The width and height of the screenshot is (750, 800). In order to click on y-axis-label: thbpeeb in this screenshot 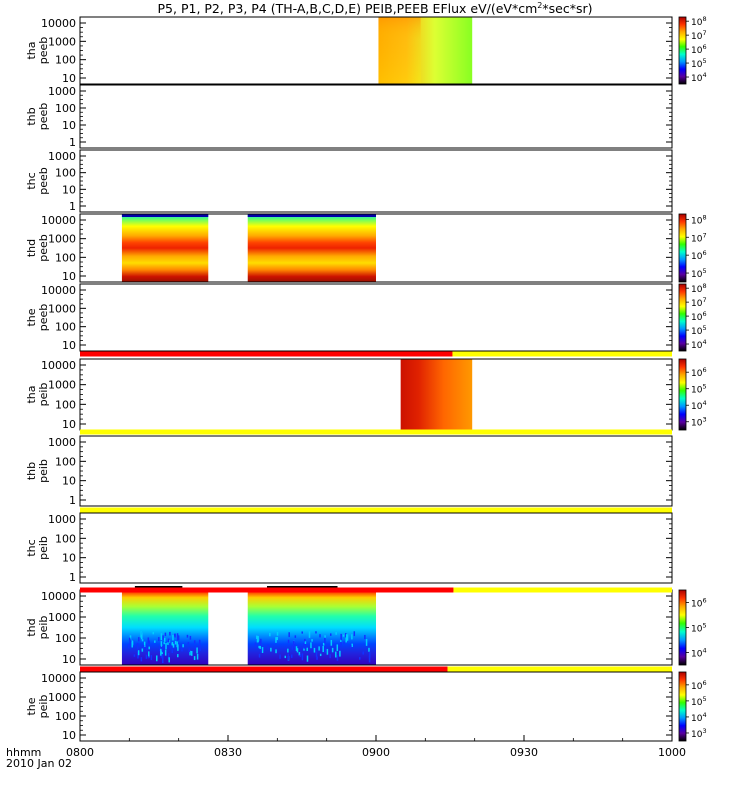, I will do `click(37, 117)`.